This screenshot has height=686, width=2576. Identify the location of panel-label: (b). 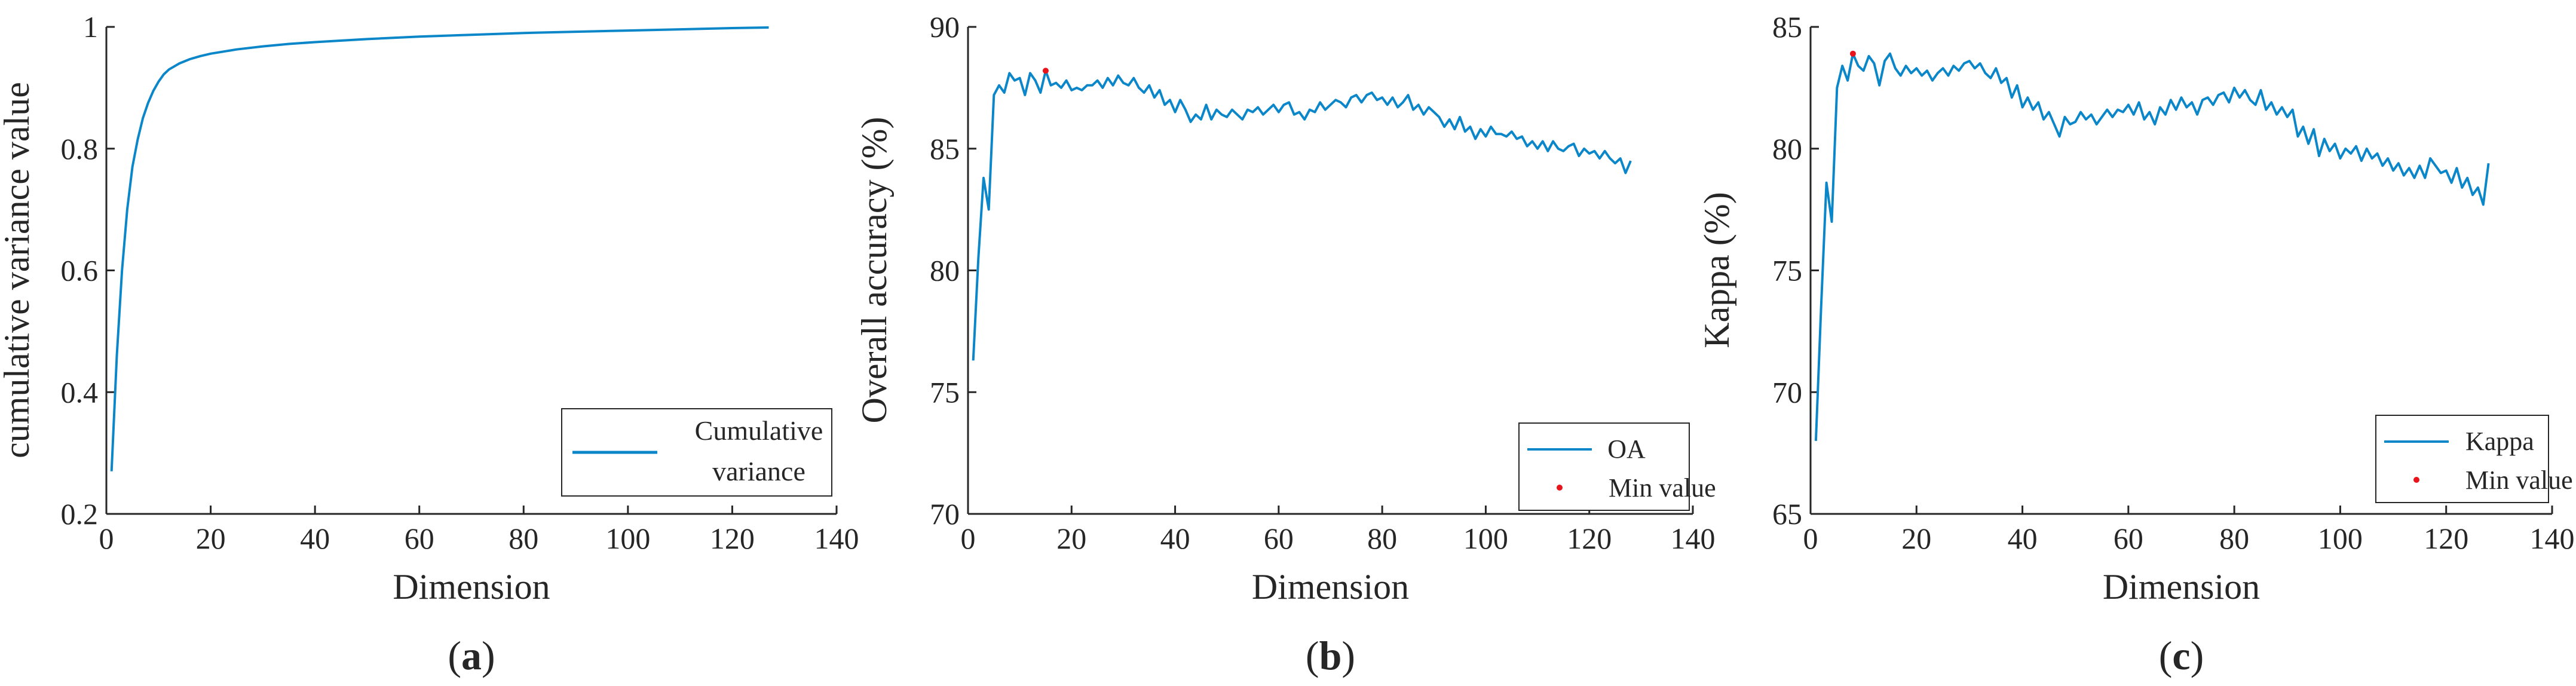
(1331, 655).